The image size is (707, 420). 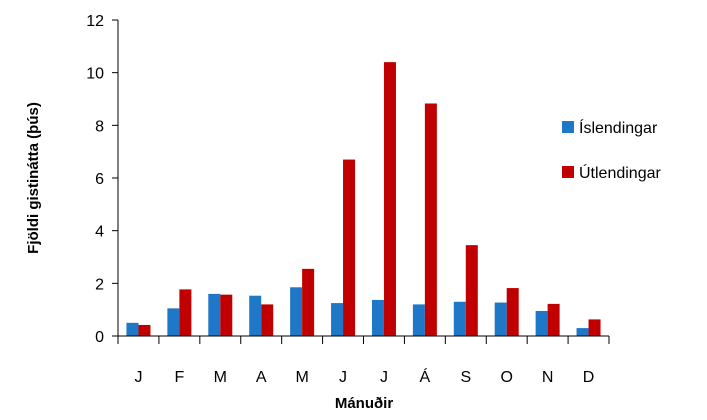 What do you see at coordinates (548, 377) in the screenshot?
I see `x-tick-label: N` at bounding box center [548, 377].